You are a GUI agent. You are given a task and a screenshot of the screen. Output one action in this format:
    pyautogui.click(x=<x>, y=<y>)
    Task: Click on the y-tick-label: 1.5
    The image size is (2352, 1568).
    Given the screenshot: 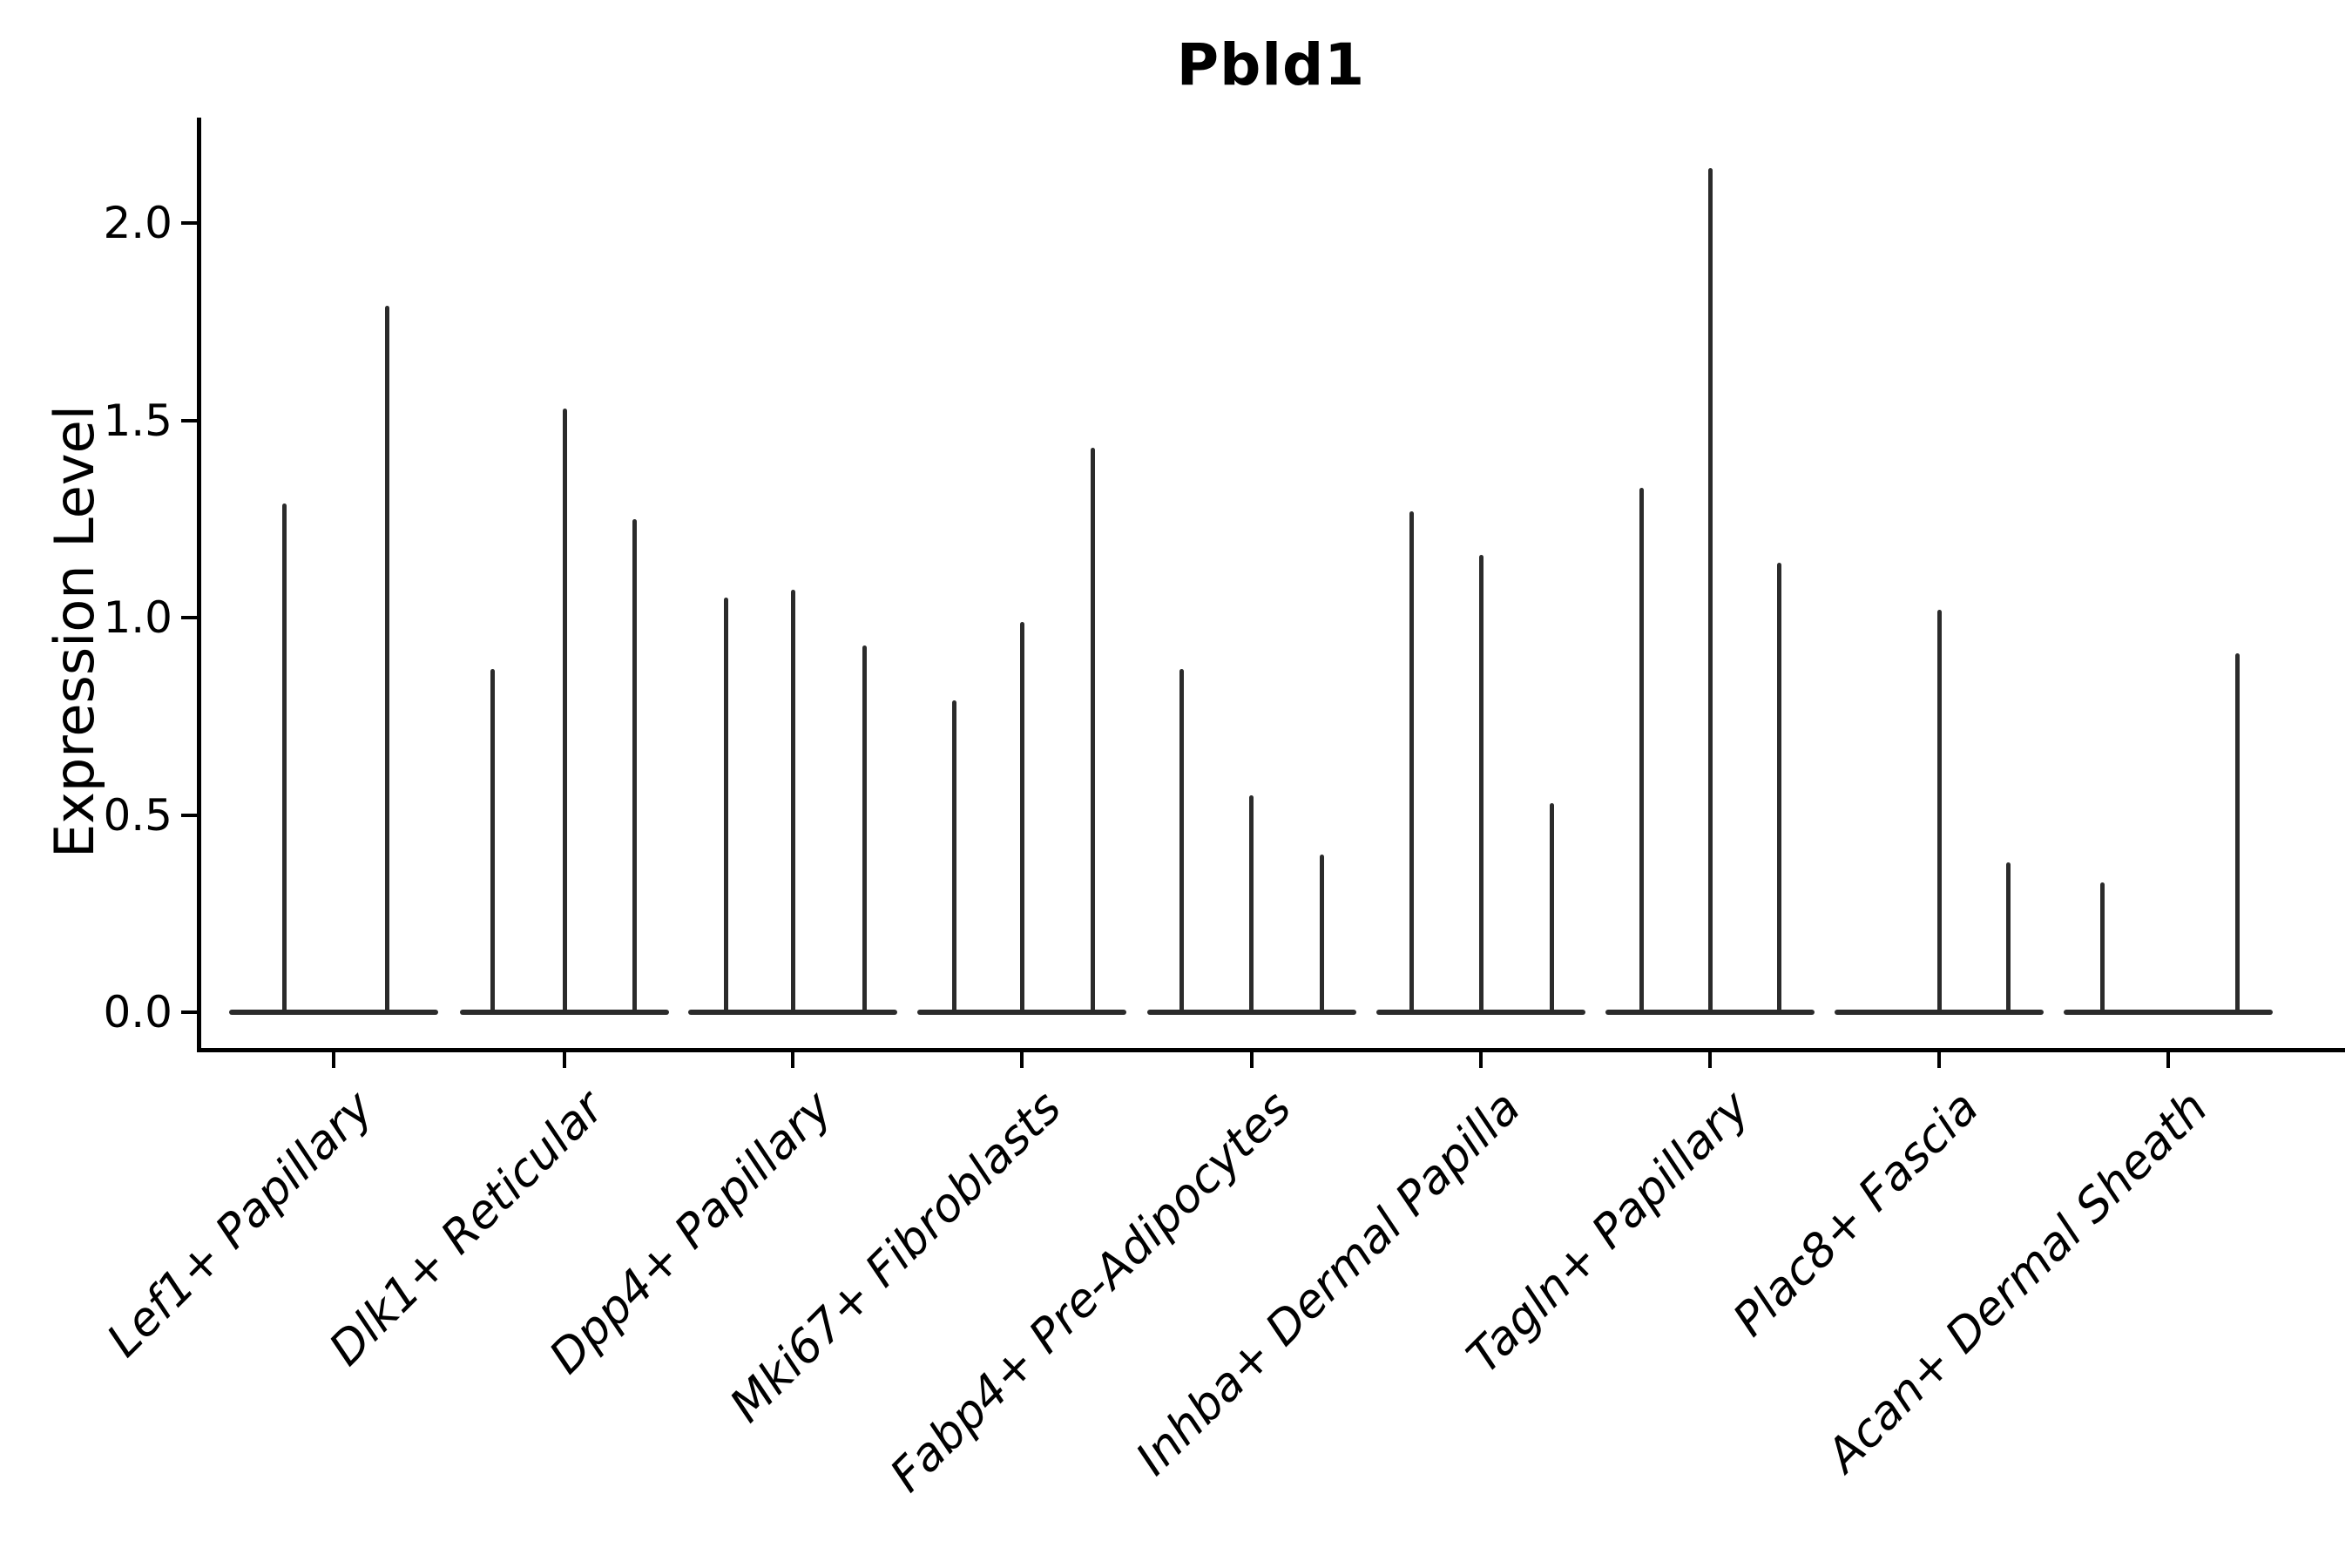 What is the action you would take?
    pyautogui.click(x=137, y=420)
    